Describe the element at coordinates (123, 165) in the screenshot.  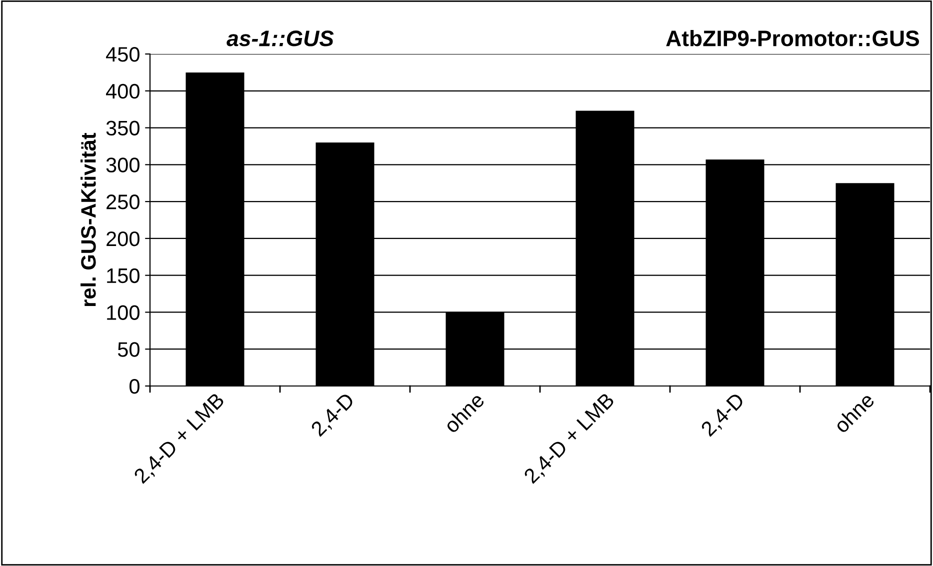
I see `y-tick-label: 300` at that location.